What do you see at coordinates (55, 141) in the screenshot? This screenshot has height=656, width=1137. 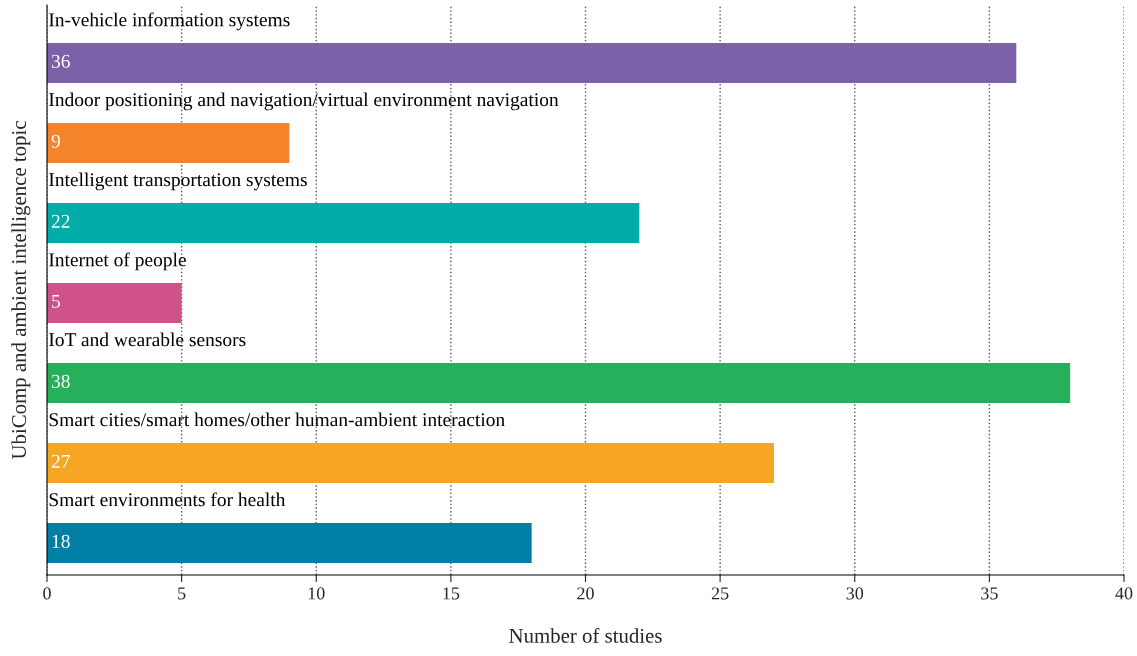 I see `data-label: 9` at bounding box center [55, 141].